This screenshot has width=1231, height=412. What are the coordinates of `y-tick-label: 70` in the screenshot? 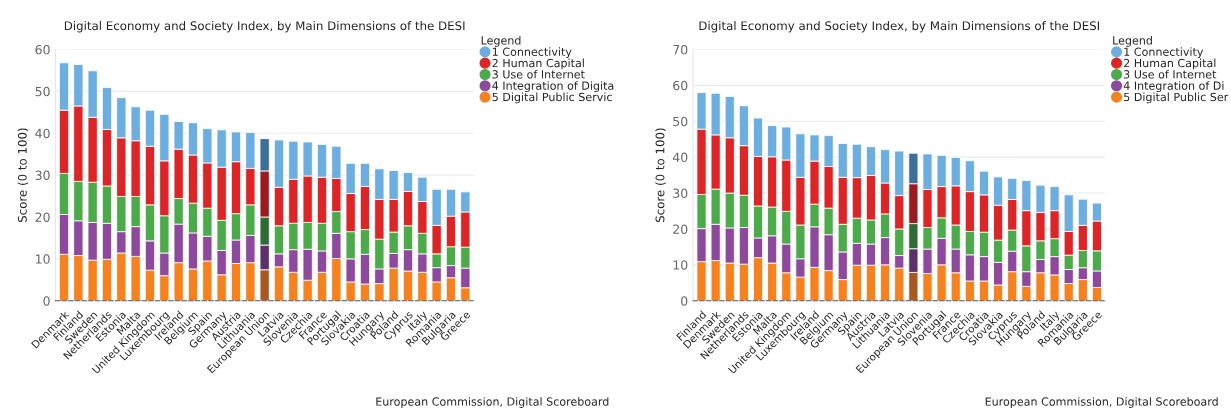 It's located at (680, 49).